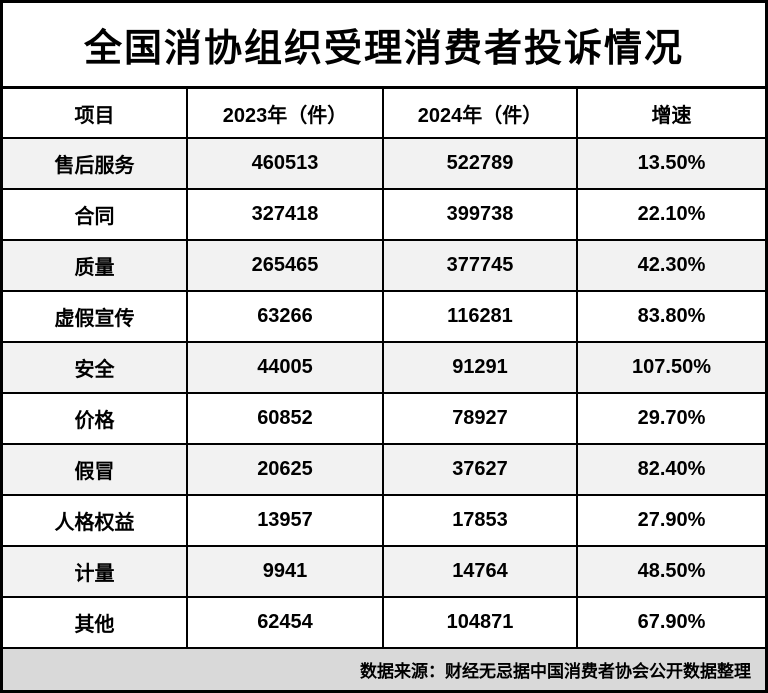 This screenshot has height=693, width=768. I want to click on cell-2023: 20625, so click(284, 469).